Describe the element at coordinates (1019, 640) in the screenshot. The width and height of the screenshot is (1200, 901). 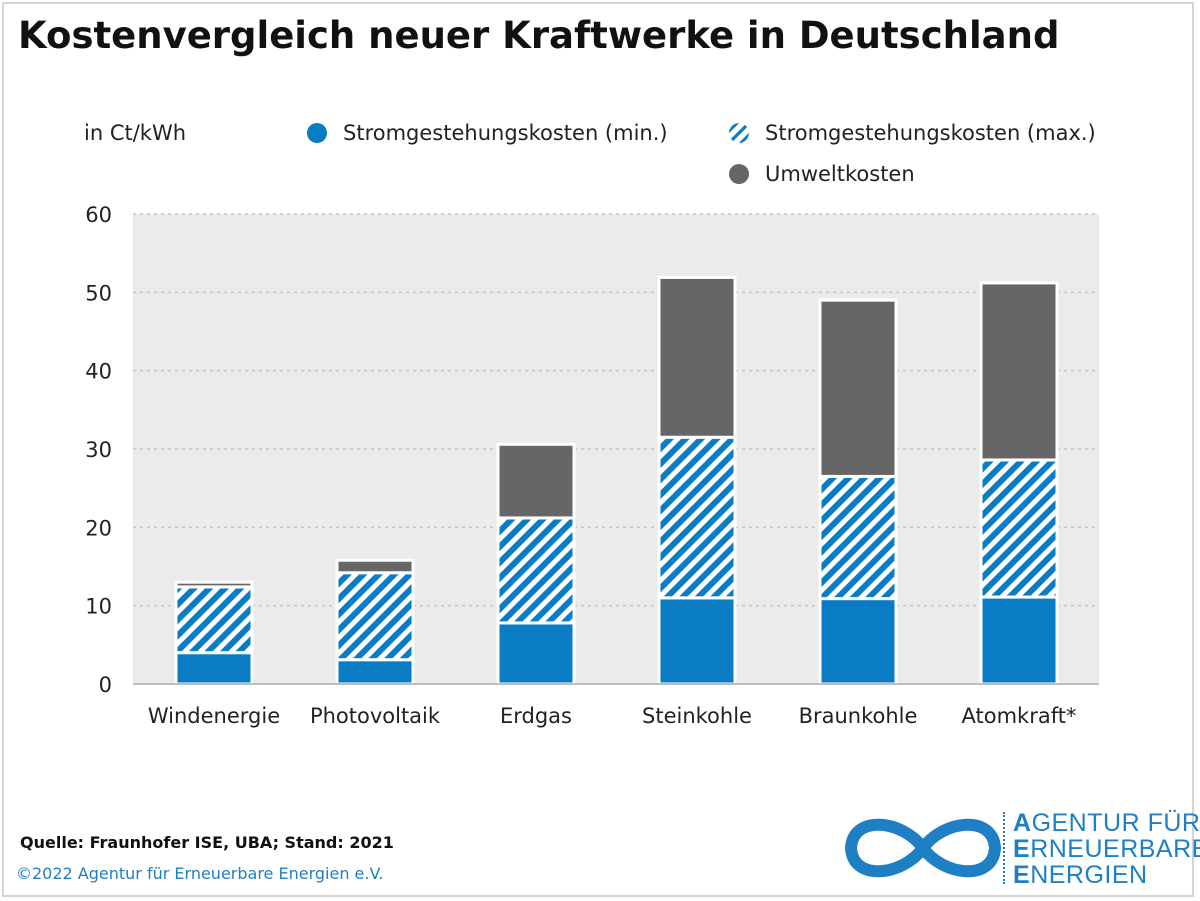
I see `bar-6-min` at that location.